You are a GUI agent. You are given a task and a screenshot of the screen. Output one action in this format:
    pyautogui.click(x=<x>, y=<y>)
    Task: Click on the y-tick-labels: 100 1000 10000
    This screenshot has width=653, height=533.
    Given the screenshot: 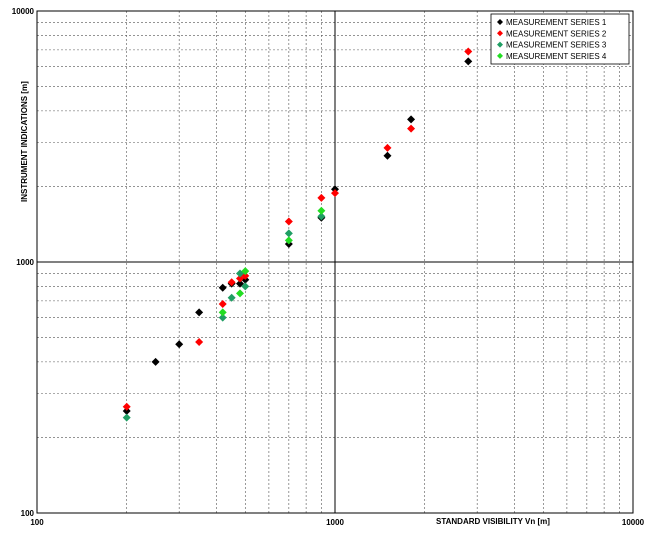 What is the action you would take?
    pyautogui.click(x=23, y=262)
    